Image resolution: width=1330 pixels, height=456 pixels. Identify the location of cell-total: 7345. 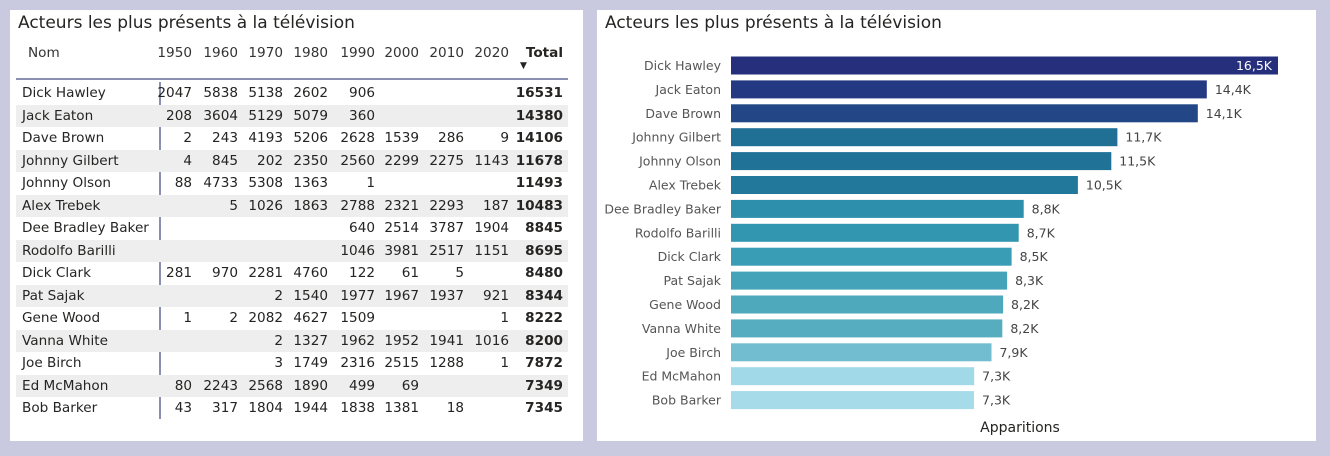
(544, 408).